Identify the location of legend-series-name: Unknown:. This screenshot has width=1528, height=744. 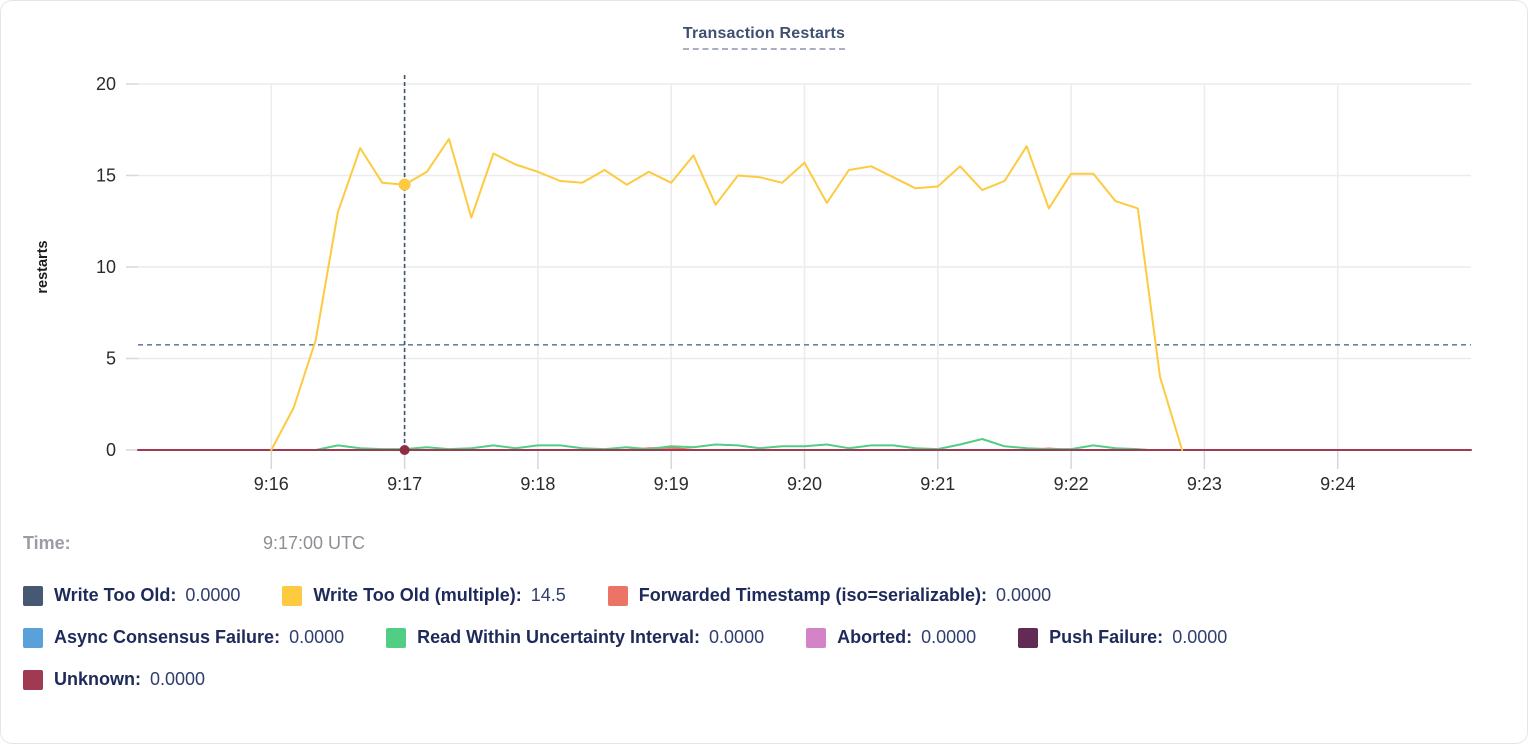
(97, 679).